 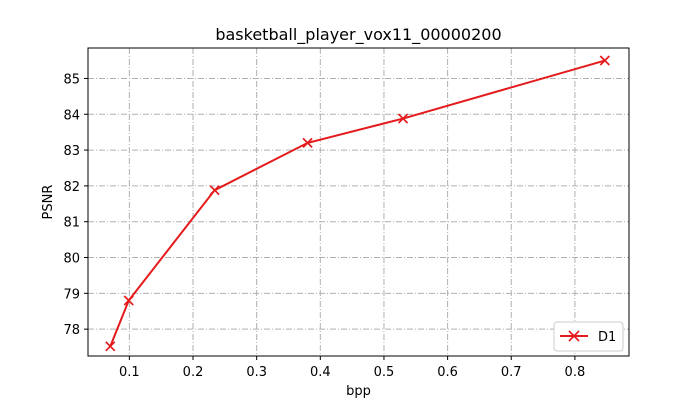 I want to click on y-tick-label: 80, so click(x=71, y=259).